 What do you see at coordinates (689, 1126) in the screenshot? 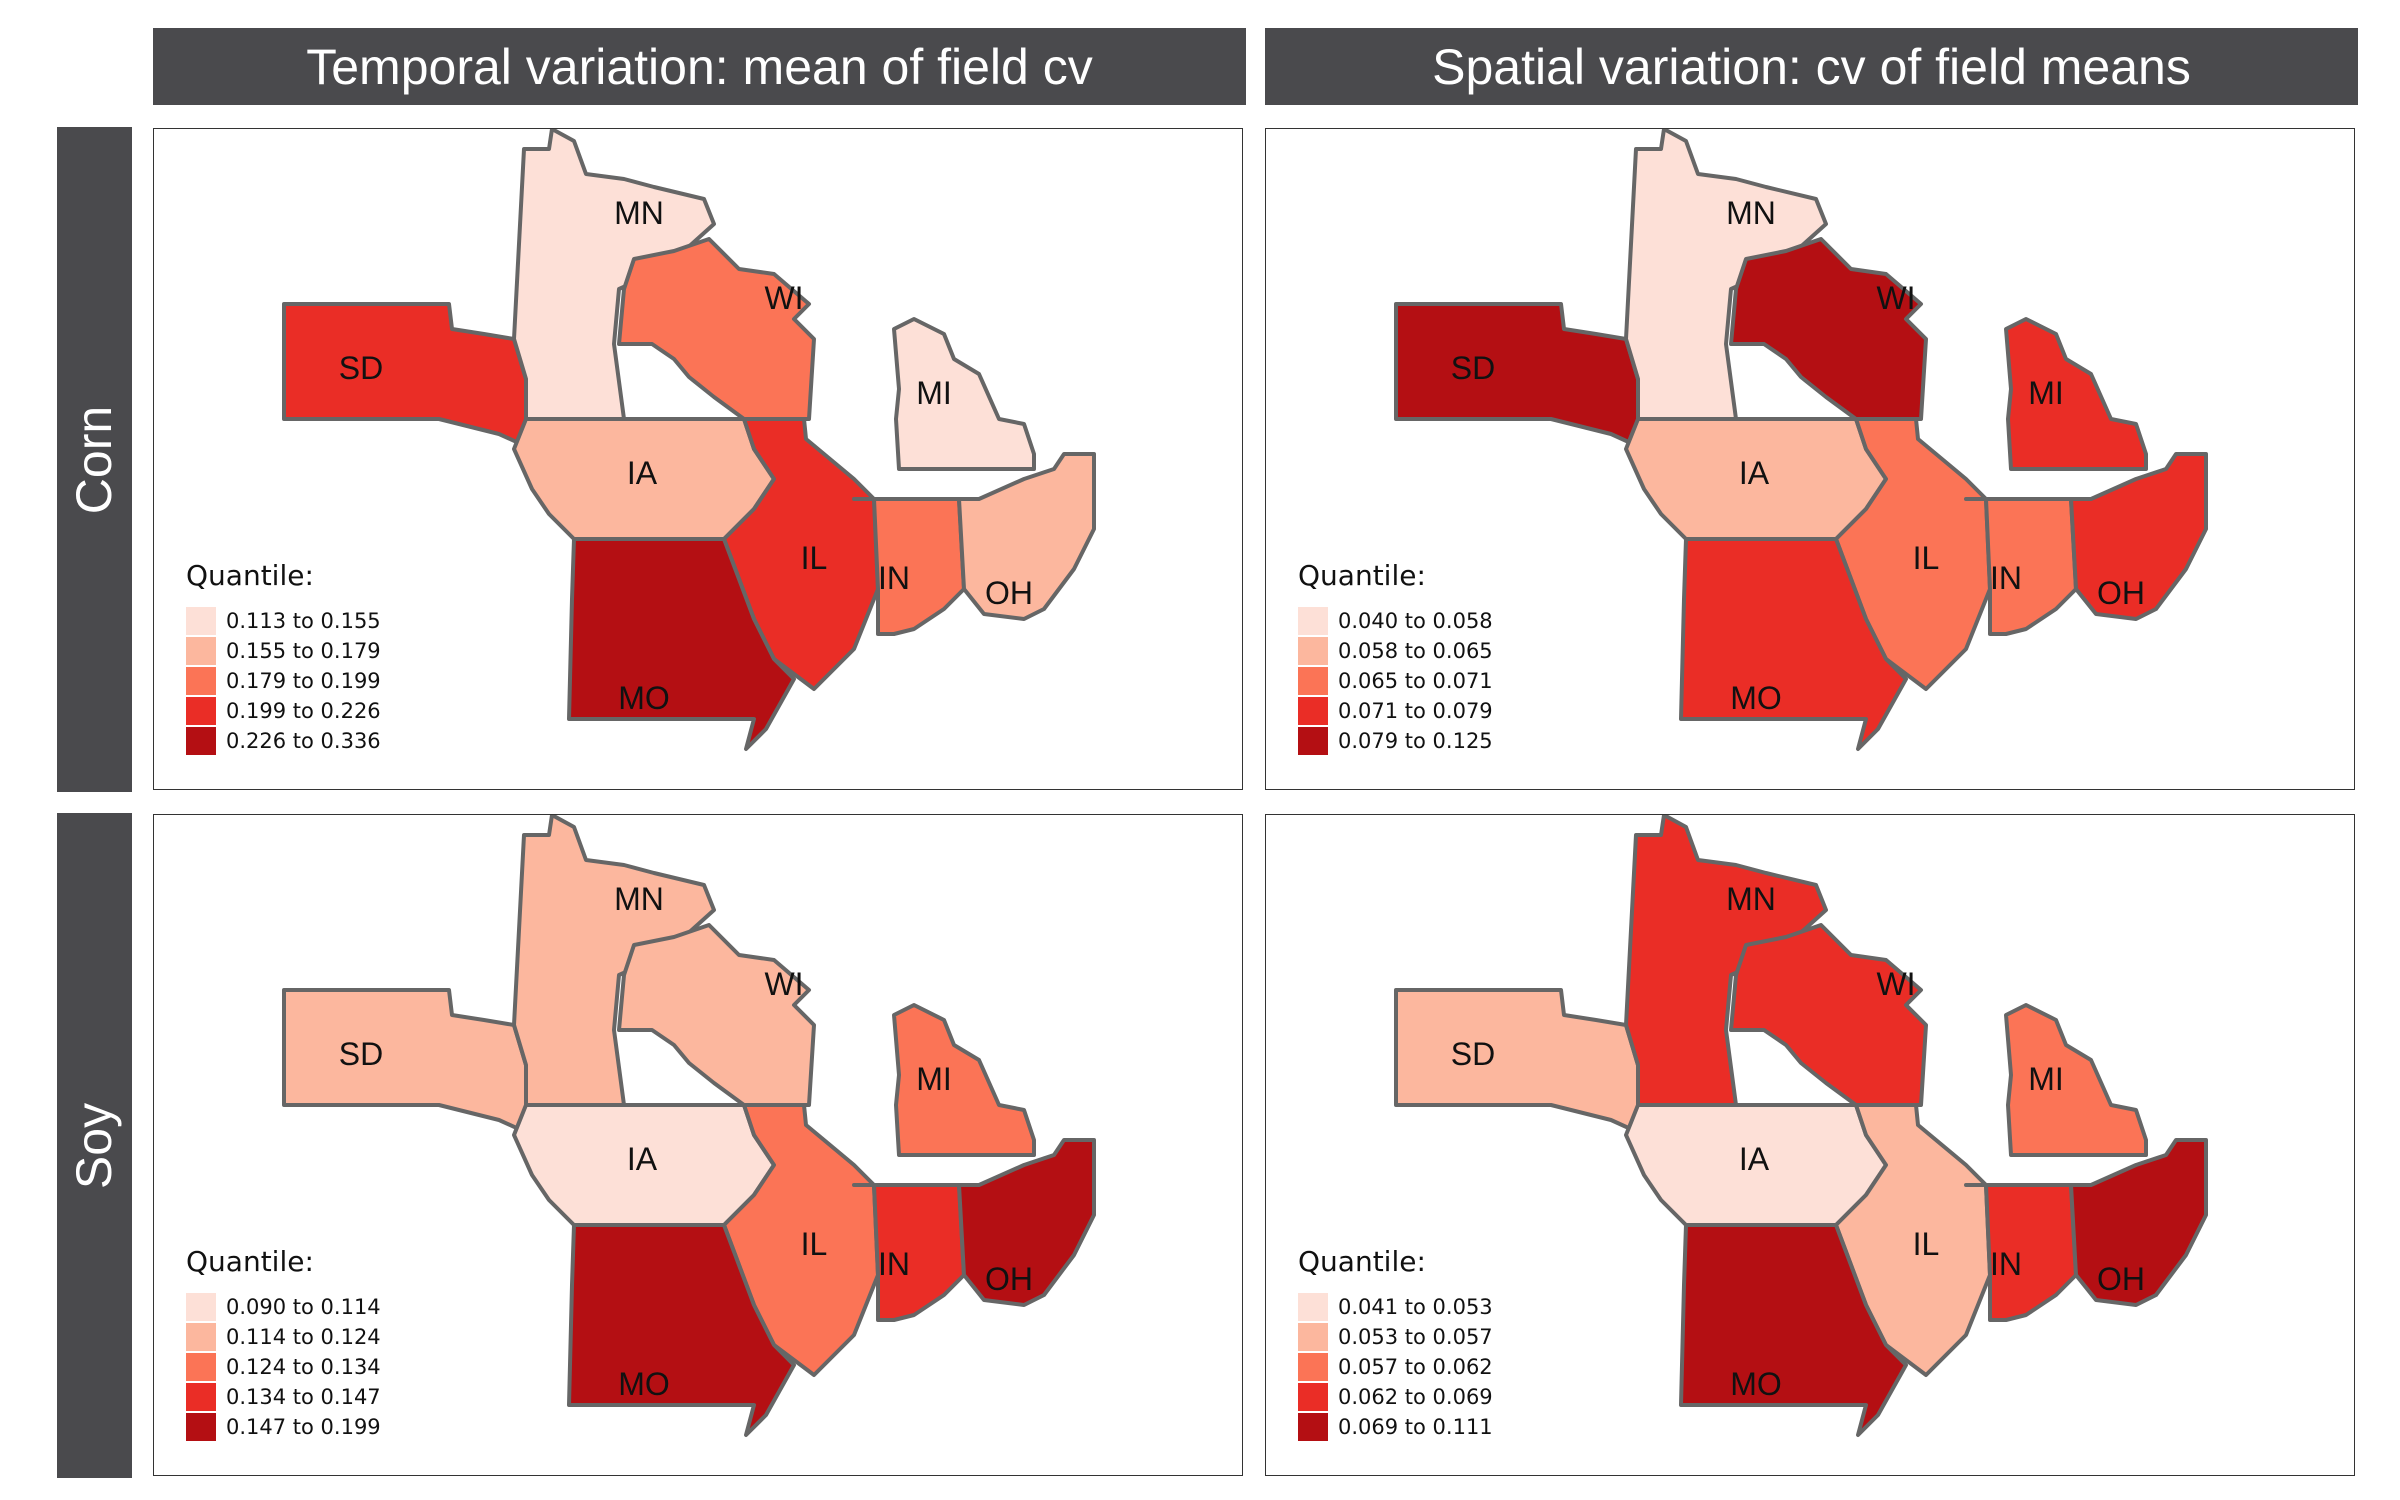
I see `map-soy-temporal: MN WI SD MI IA IL IN OH MO` at bounding box center [689, 1126].